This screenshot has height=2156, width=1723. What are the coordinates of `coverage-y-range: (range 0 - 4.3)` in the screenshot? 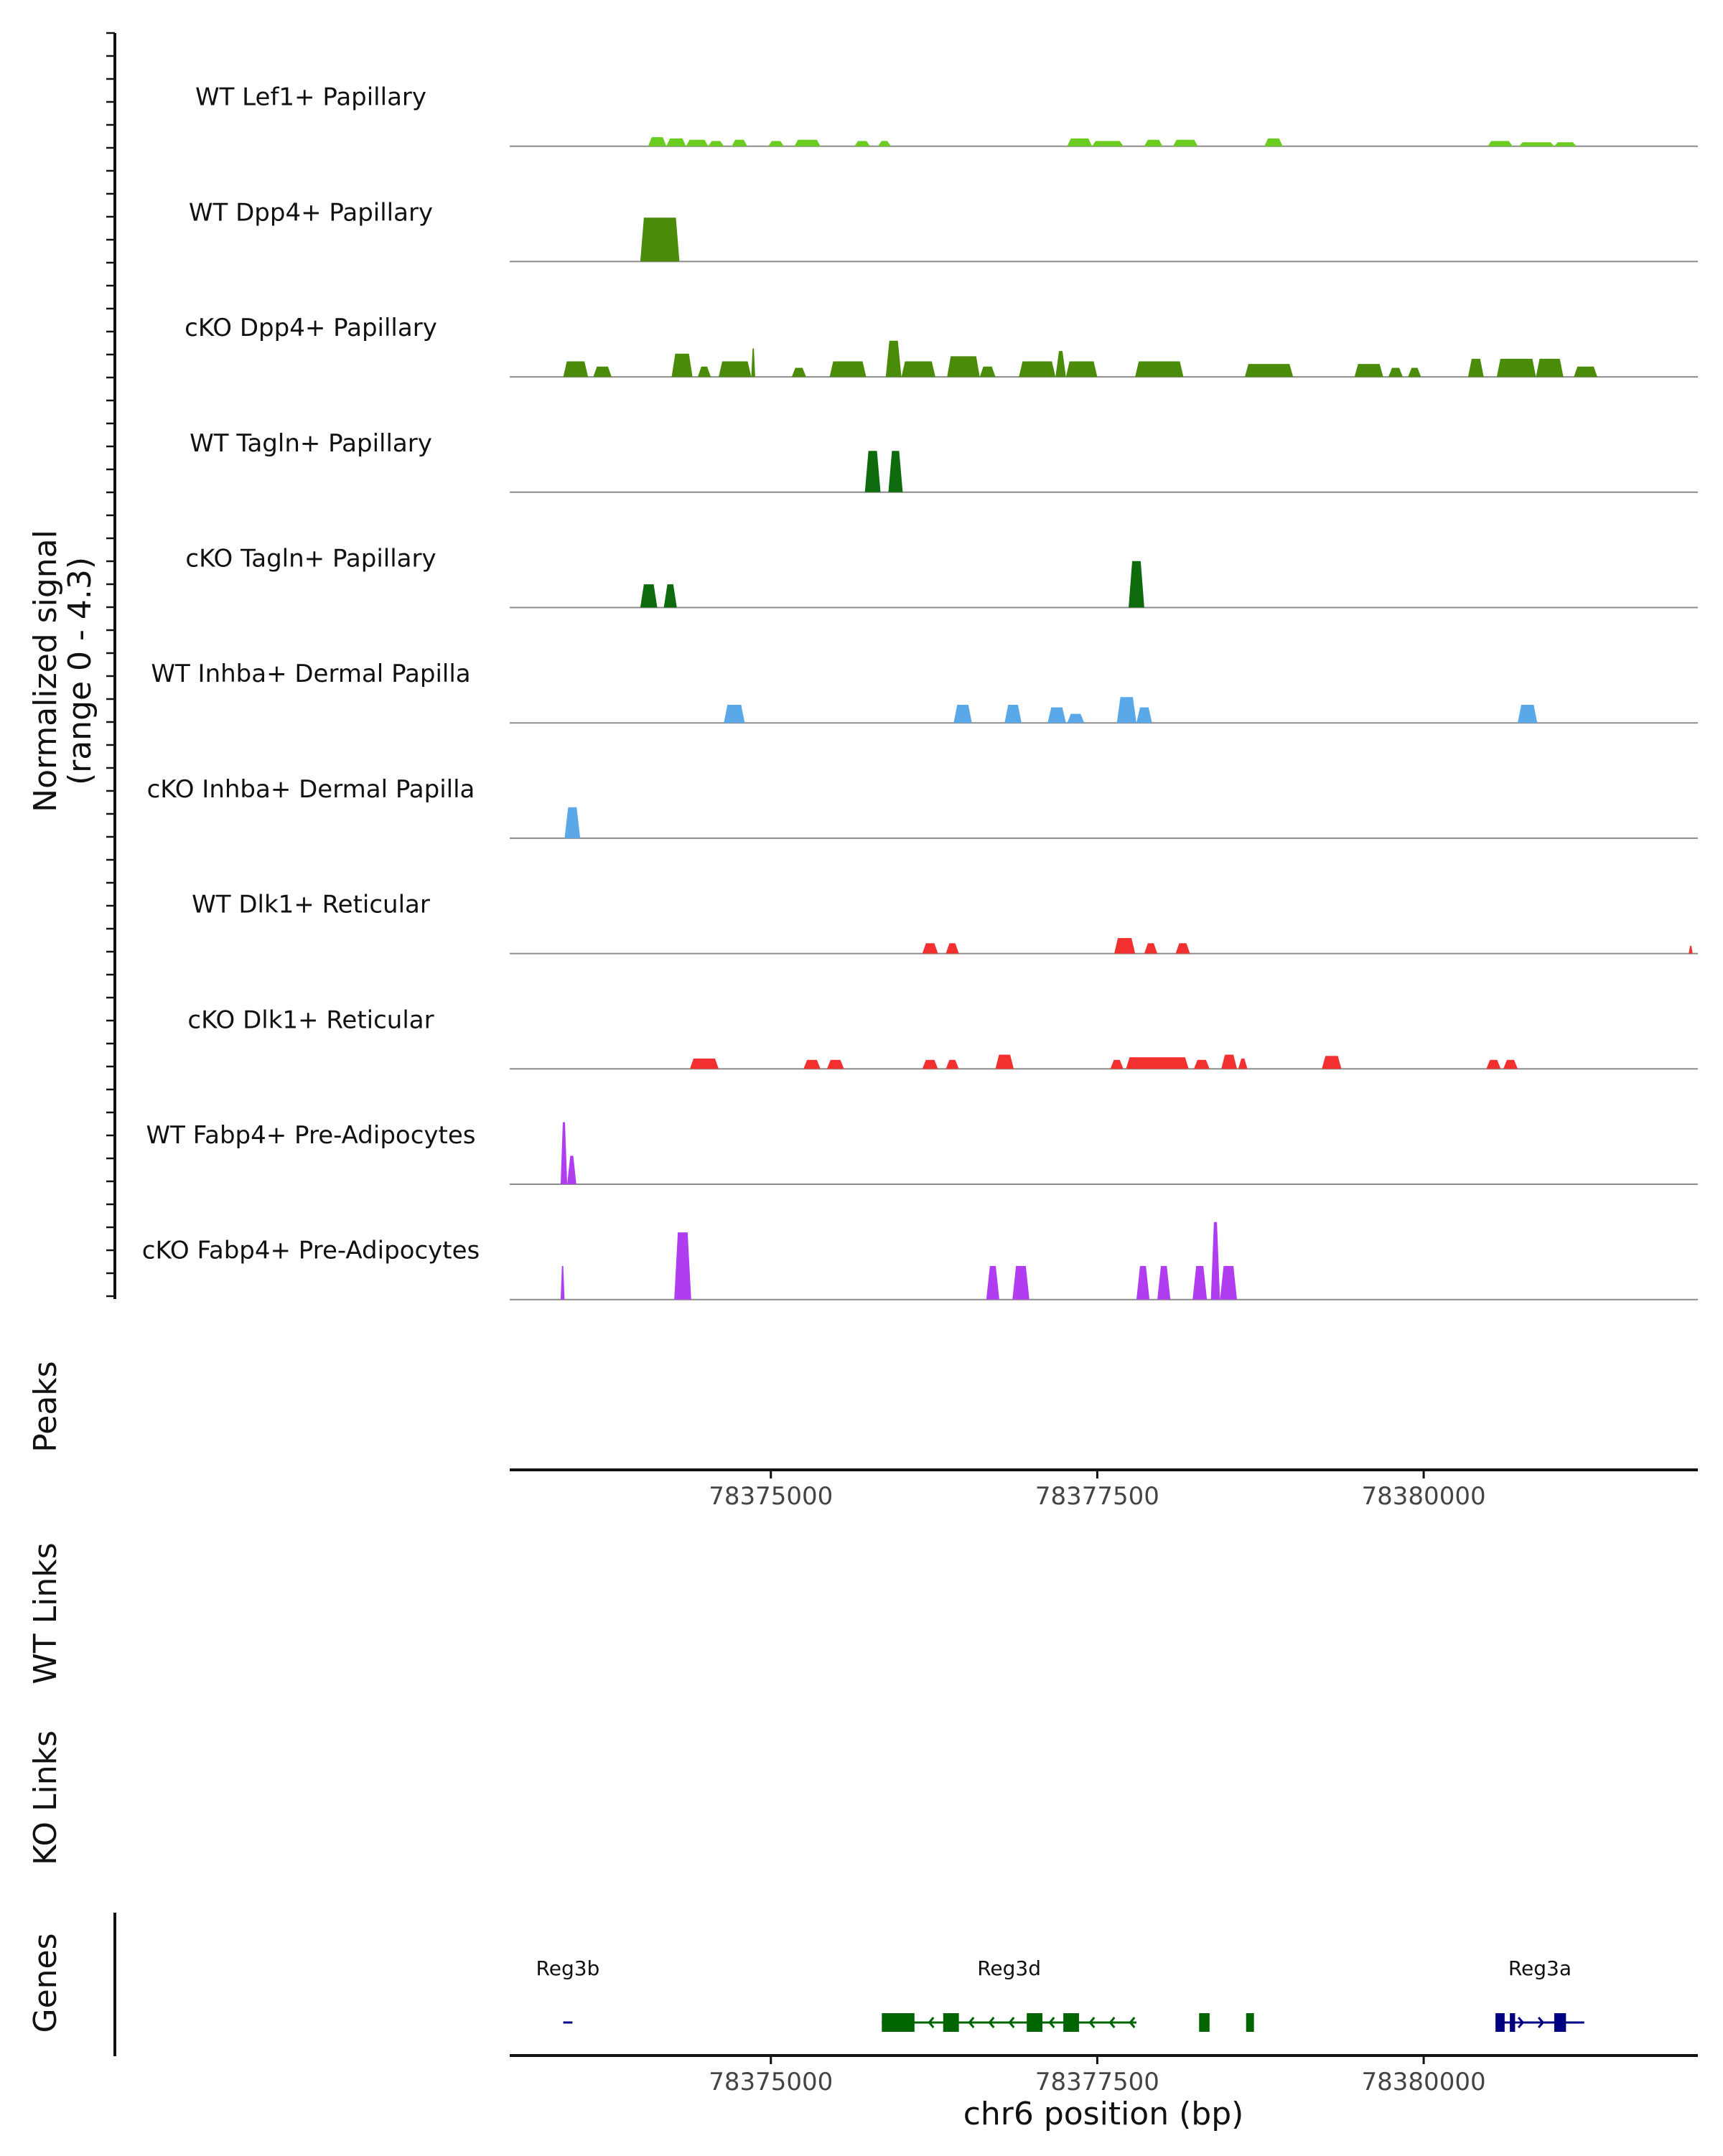 It's located at (80, 671).